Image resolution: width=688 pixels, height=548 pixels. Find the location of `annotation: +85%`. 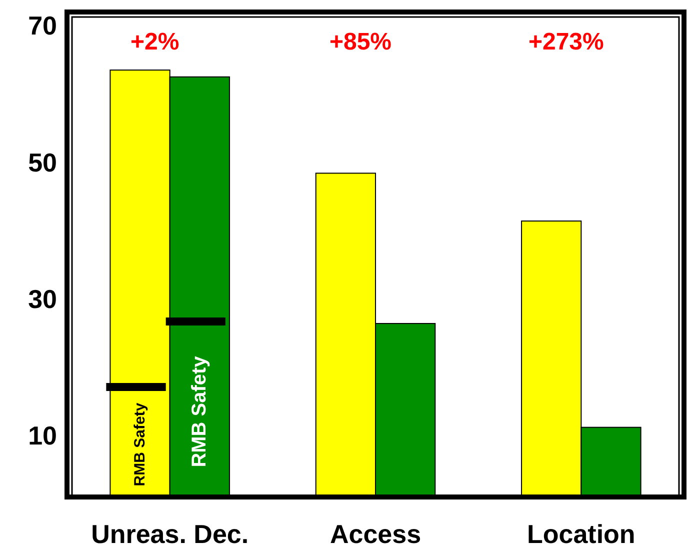

annotation: +85% is located at coordinates (360, 42).